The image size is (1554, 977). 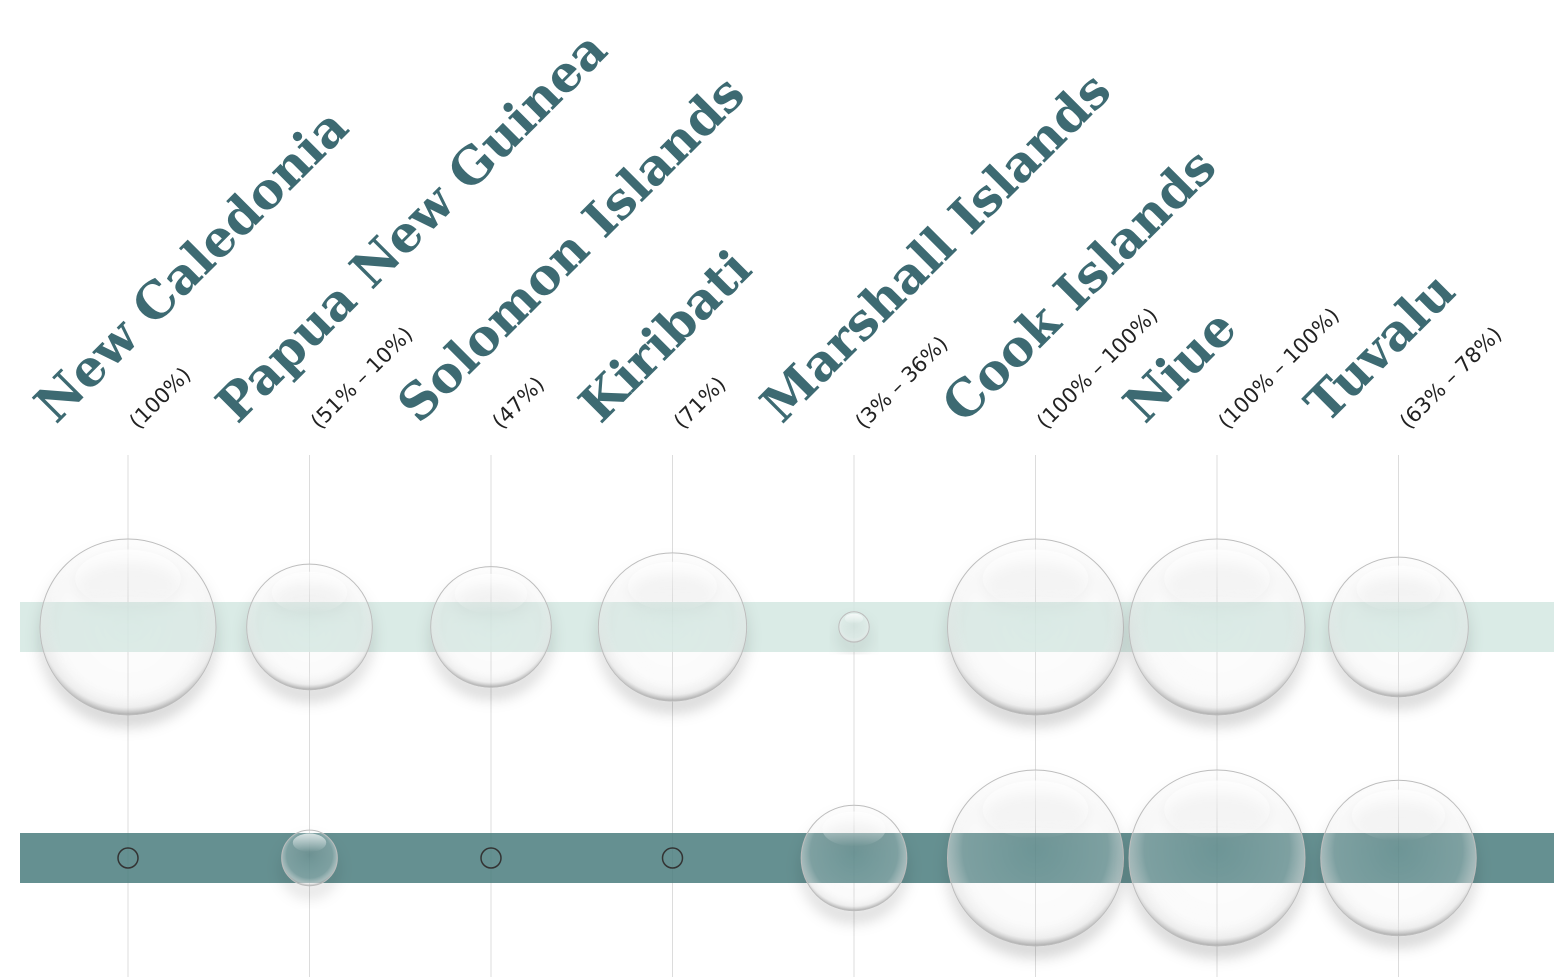 What do you see at coordinates (1379, 346) in the screenshot?
I see `category-label: Tuvalu` at bounding box center [1379, 346].